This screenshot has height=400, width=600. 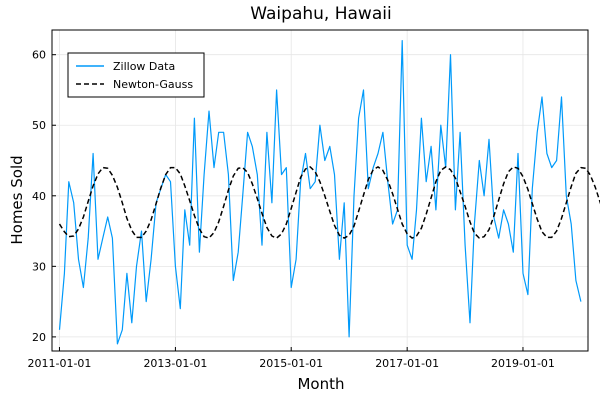 I want to click on x-tick-label: 2011-01-01, so click(x=59, y=363).